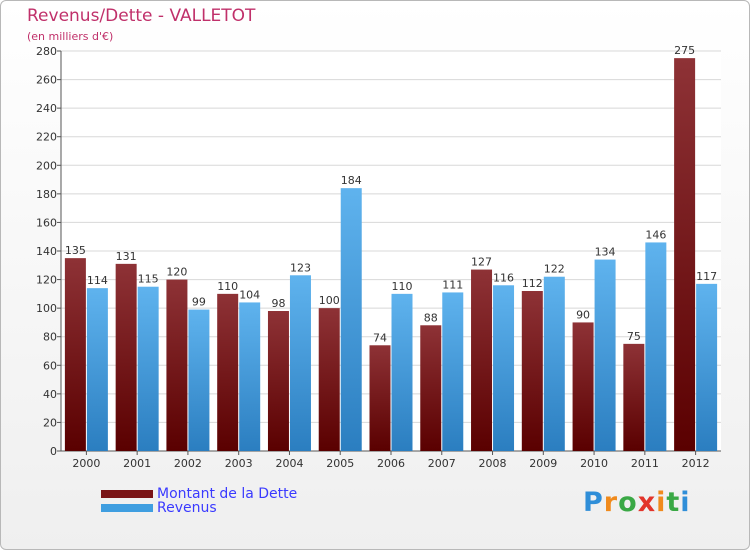 The width and height of the screenshot is (750, 550). Describe the element at coordinates (340, 463) in the screenshot. I see `x-tick-label: 2005` at that location.